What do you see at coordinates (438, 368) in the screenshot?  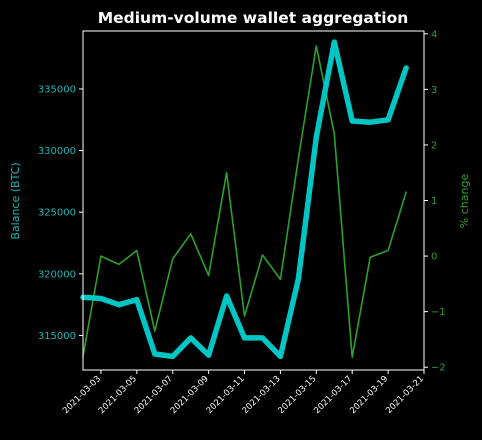 I see `y-tick-label-right: −2` at bounding box center [438, 368].